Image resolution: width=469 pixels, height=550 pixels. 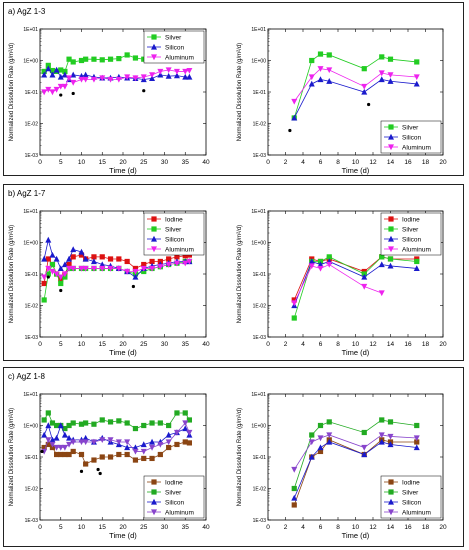 I want to click on x-tick-label: 40, so click(x=206, y=527).